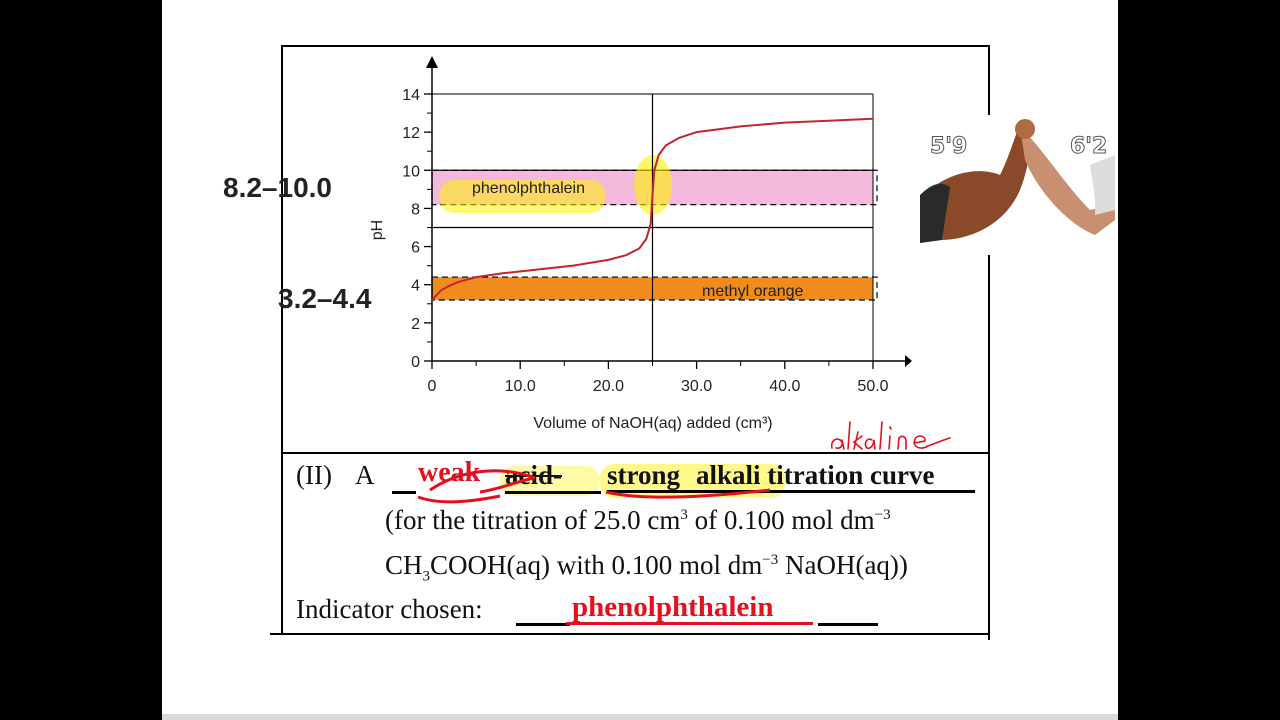 The image size is (1280, 720). What do you see at coordinates (784, 386) in the screenshot?
I see `x-tick-label-40.0: 40.0` at bounding box center [784, 386].